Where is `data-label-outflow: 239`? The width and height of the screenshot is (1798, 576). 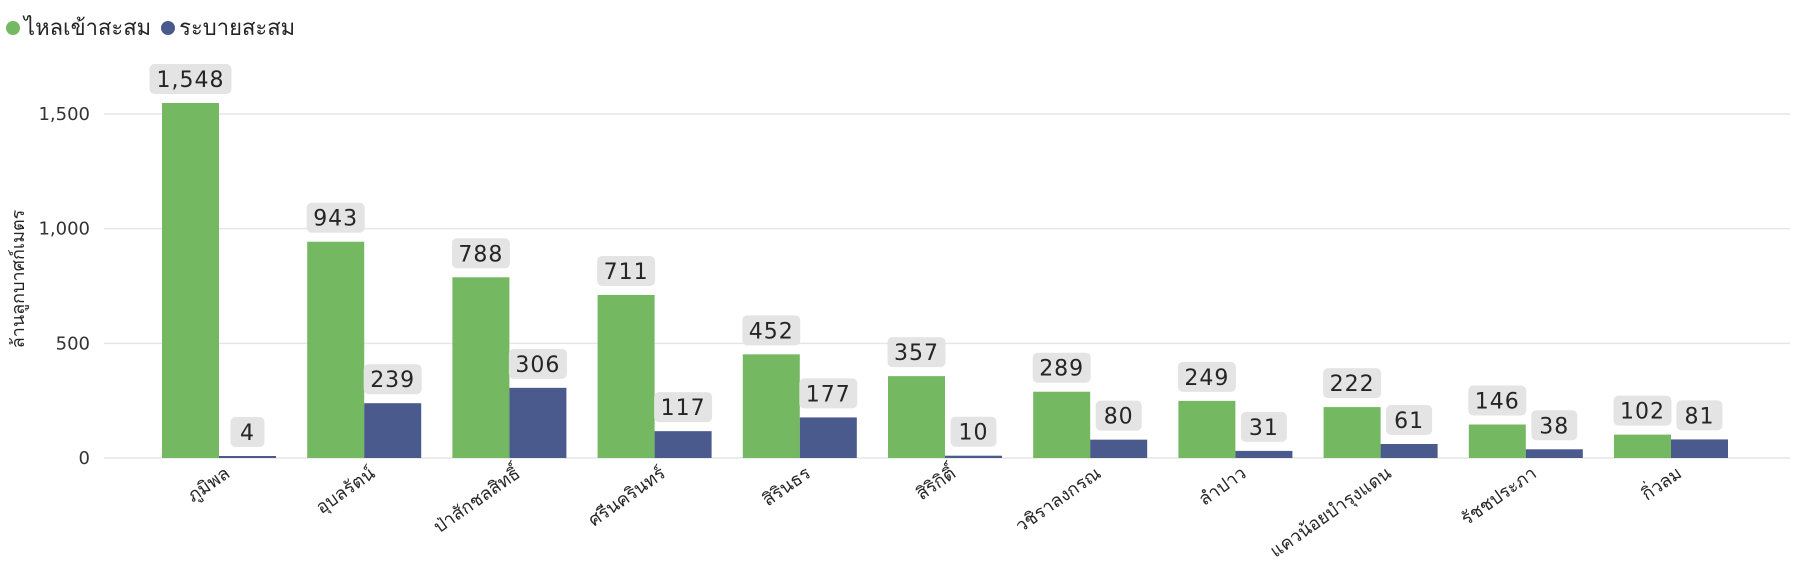 data-label-outflow: 239 is located at coordinates (392, 380).